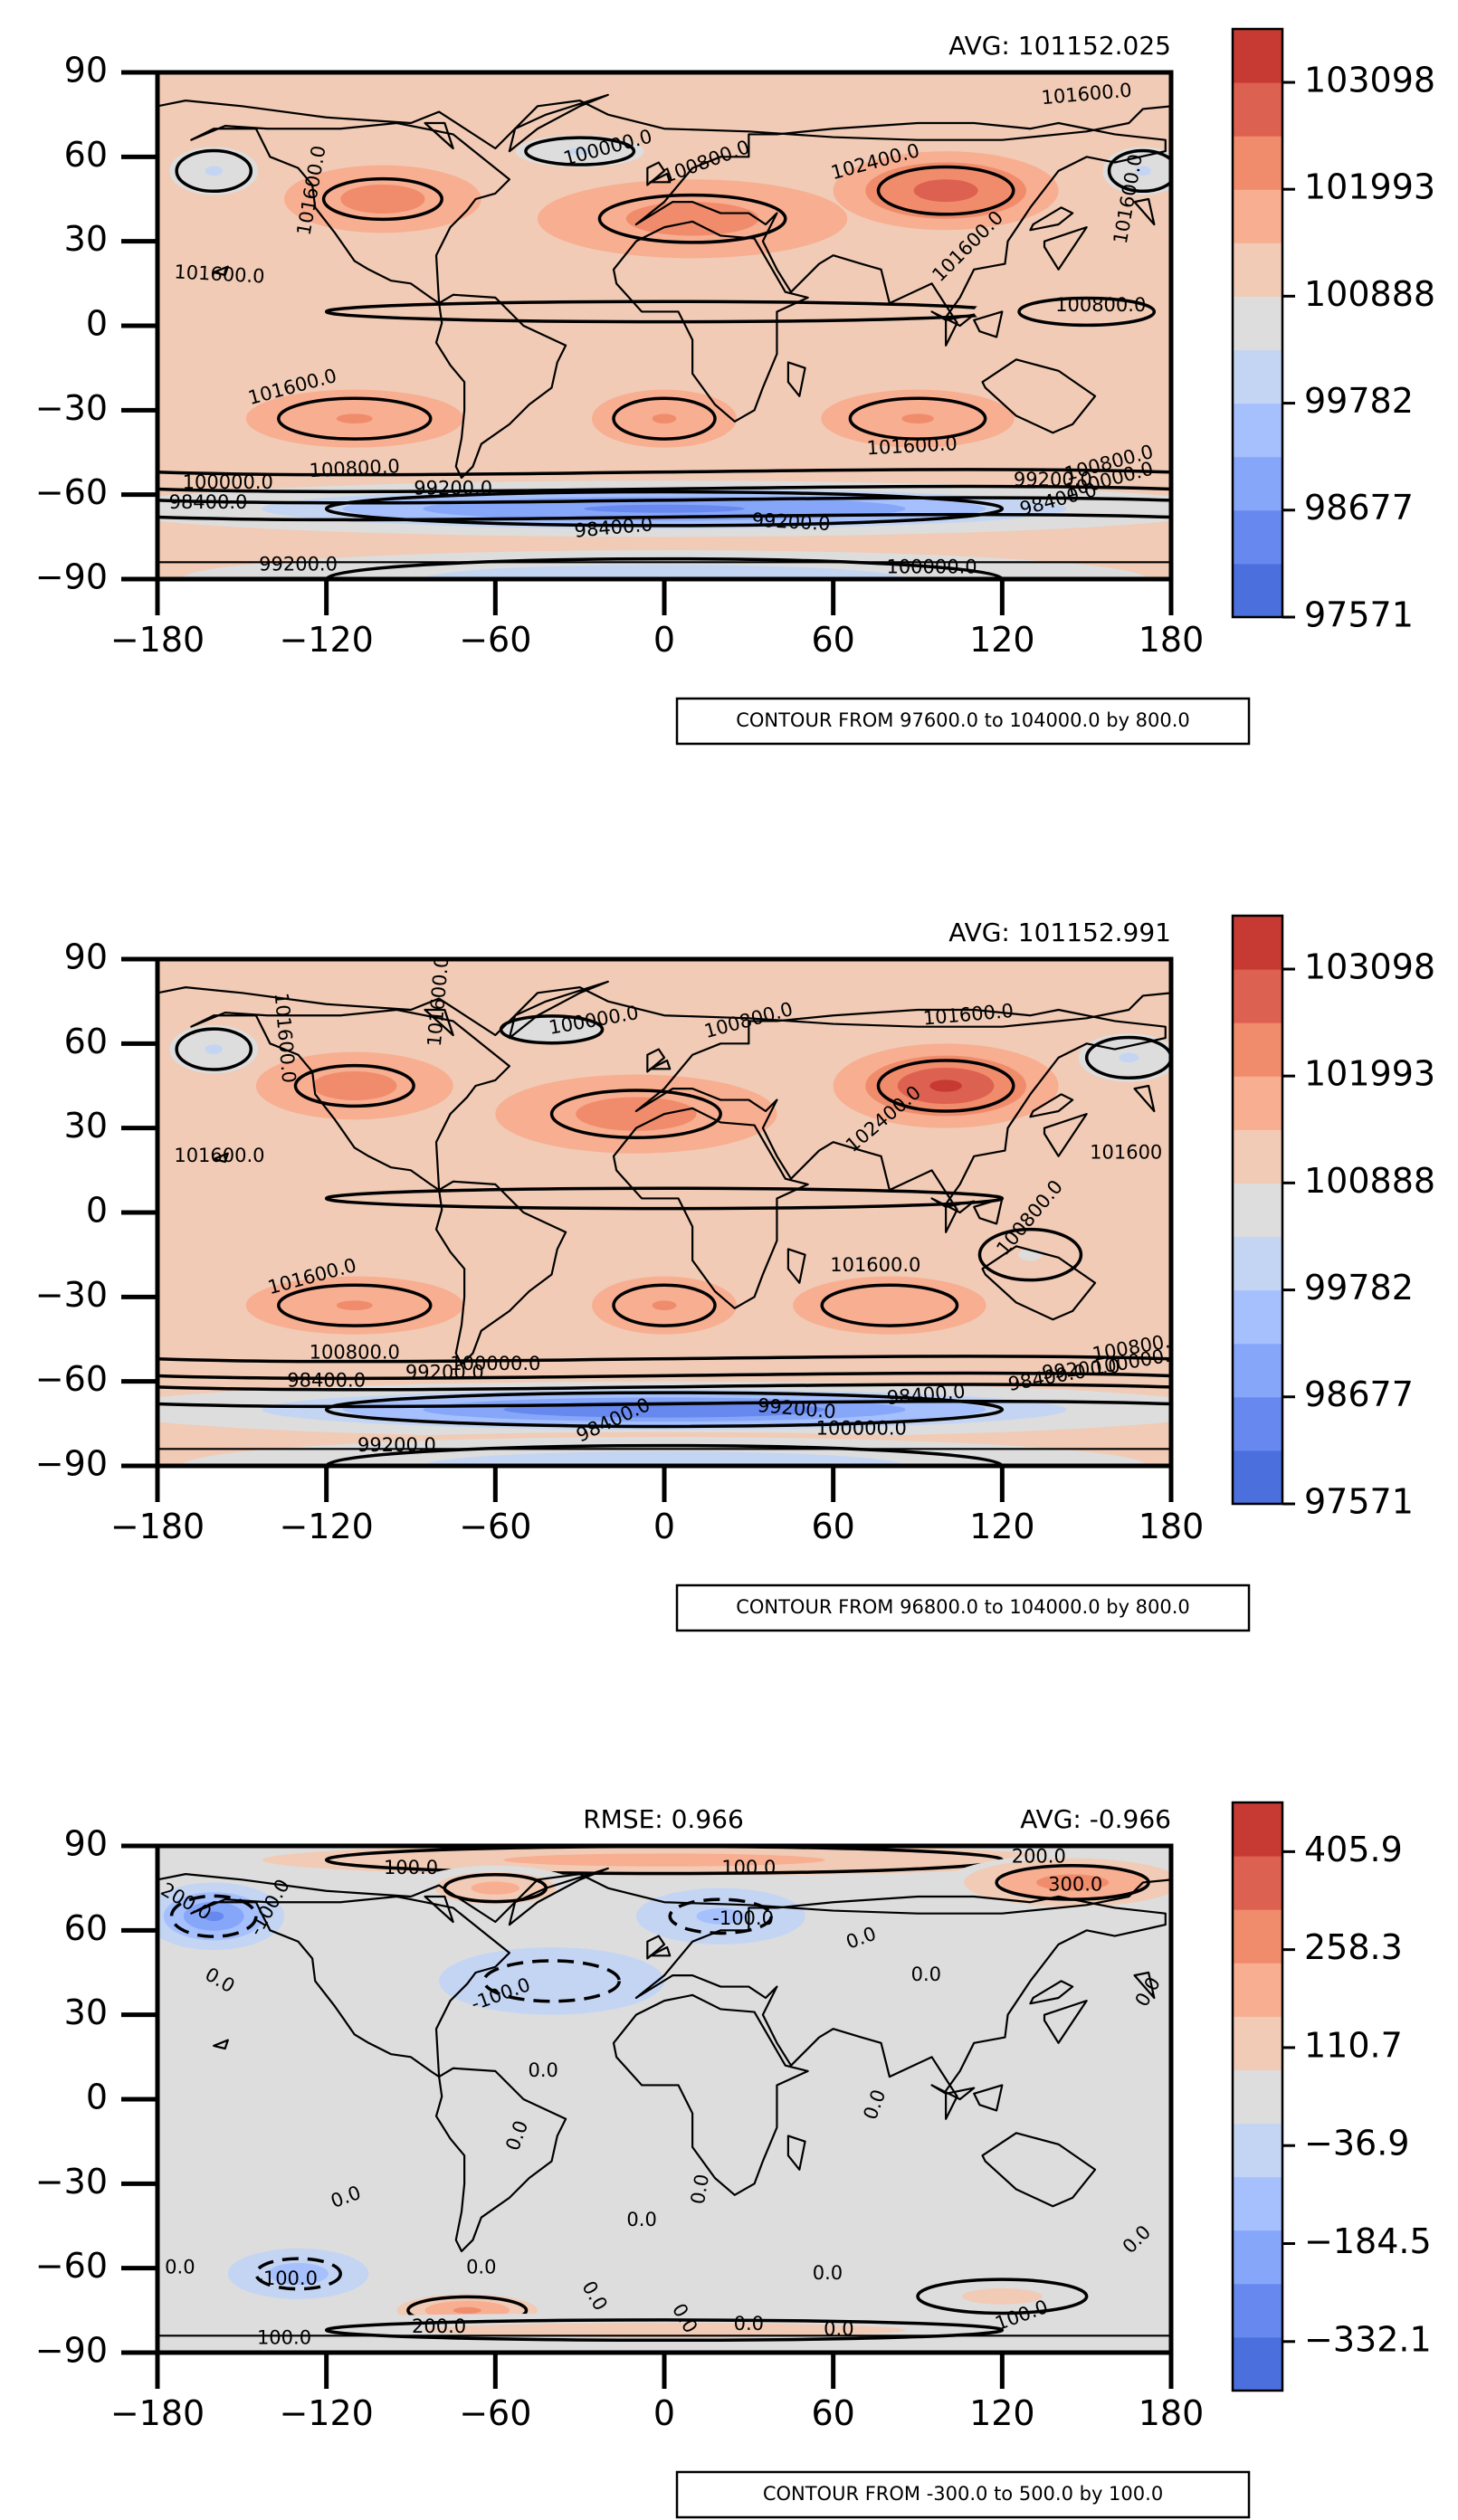 The image size is (1458, 2520). I want to click on y-tick-label: 60, so click(86, 1928).